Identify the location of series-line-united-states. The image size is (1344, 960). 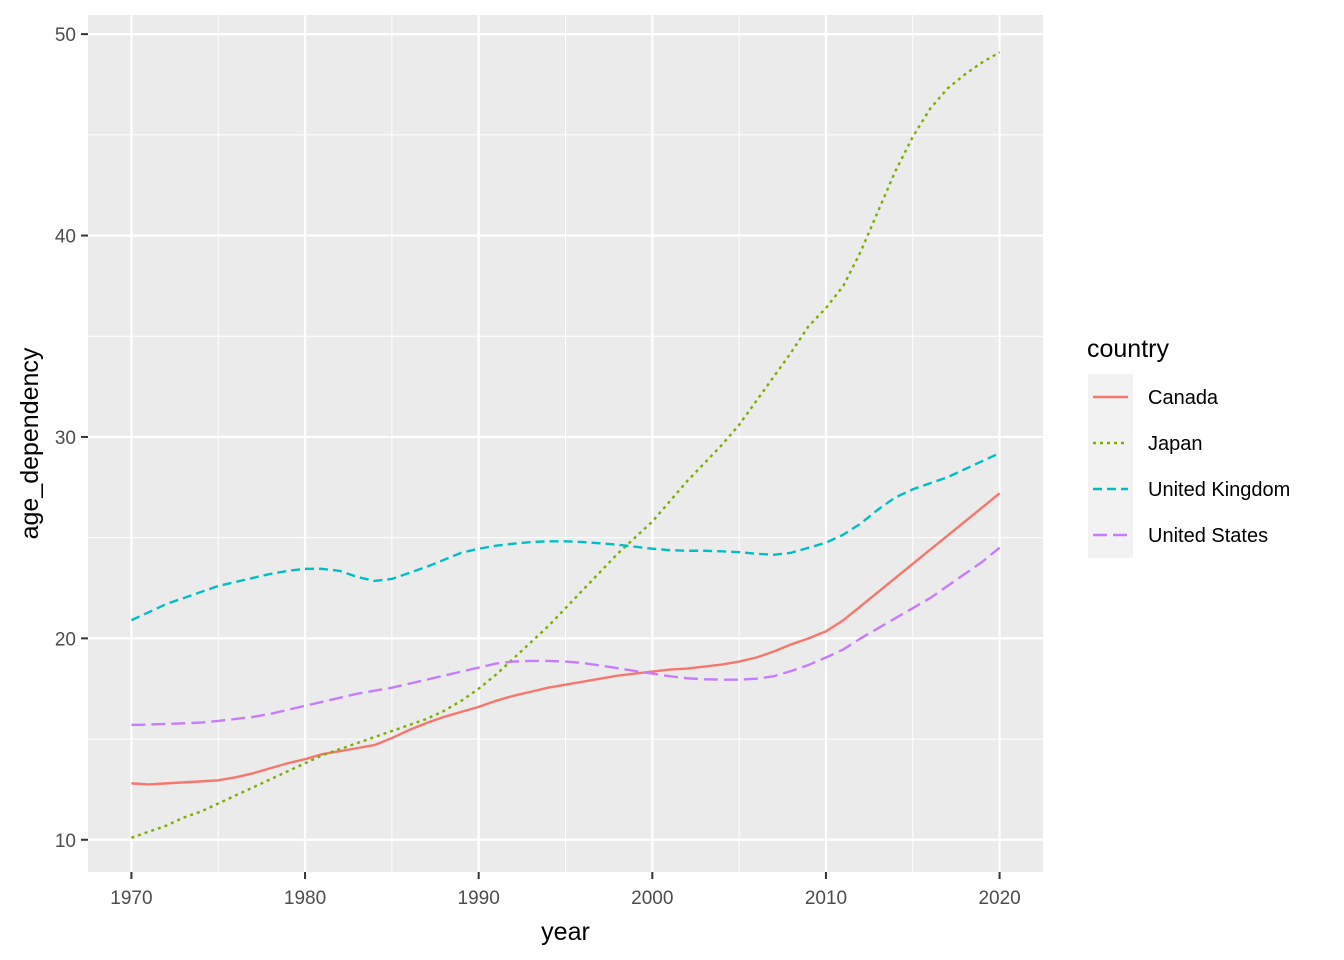
(566, 636).